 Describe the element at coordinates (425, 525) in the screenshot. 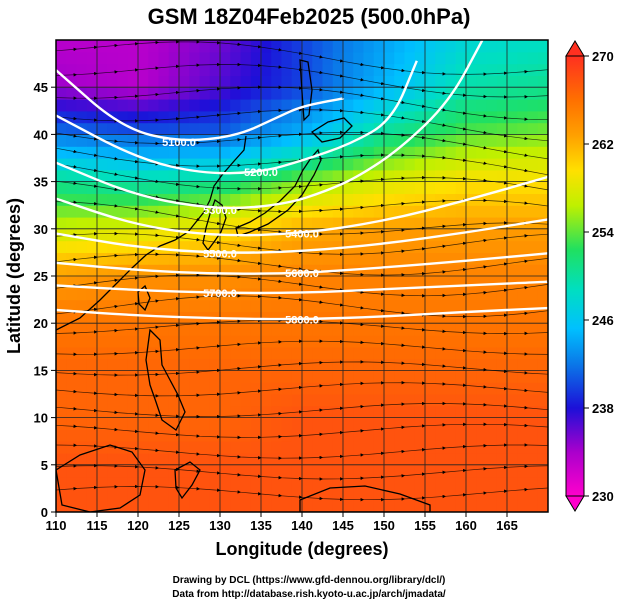

I see `x-tick-label: 155` at that location.